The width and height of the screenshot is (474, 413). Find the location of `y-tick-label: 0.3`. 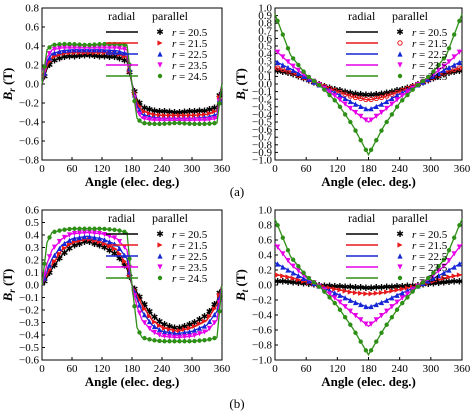

y-tick-label: 0.3 is located at coordinates (265, 62).